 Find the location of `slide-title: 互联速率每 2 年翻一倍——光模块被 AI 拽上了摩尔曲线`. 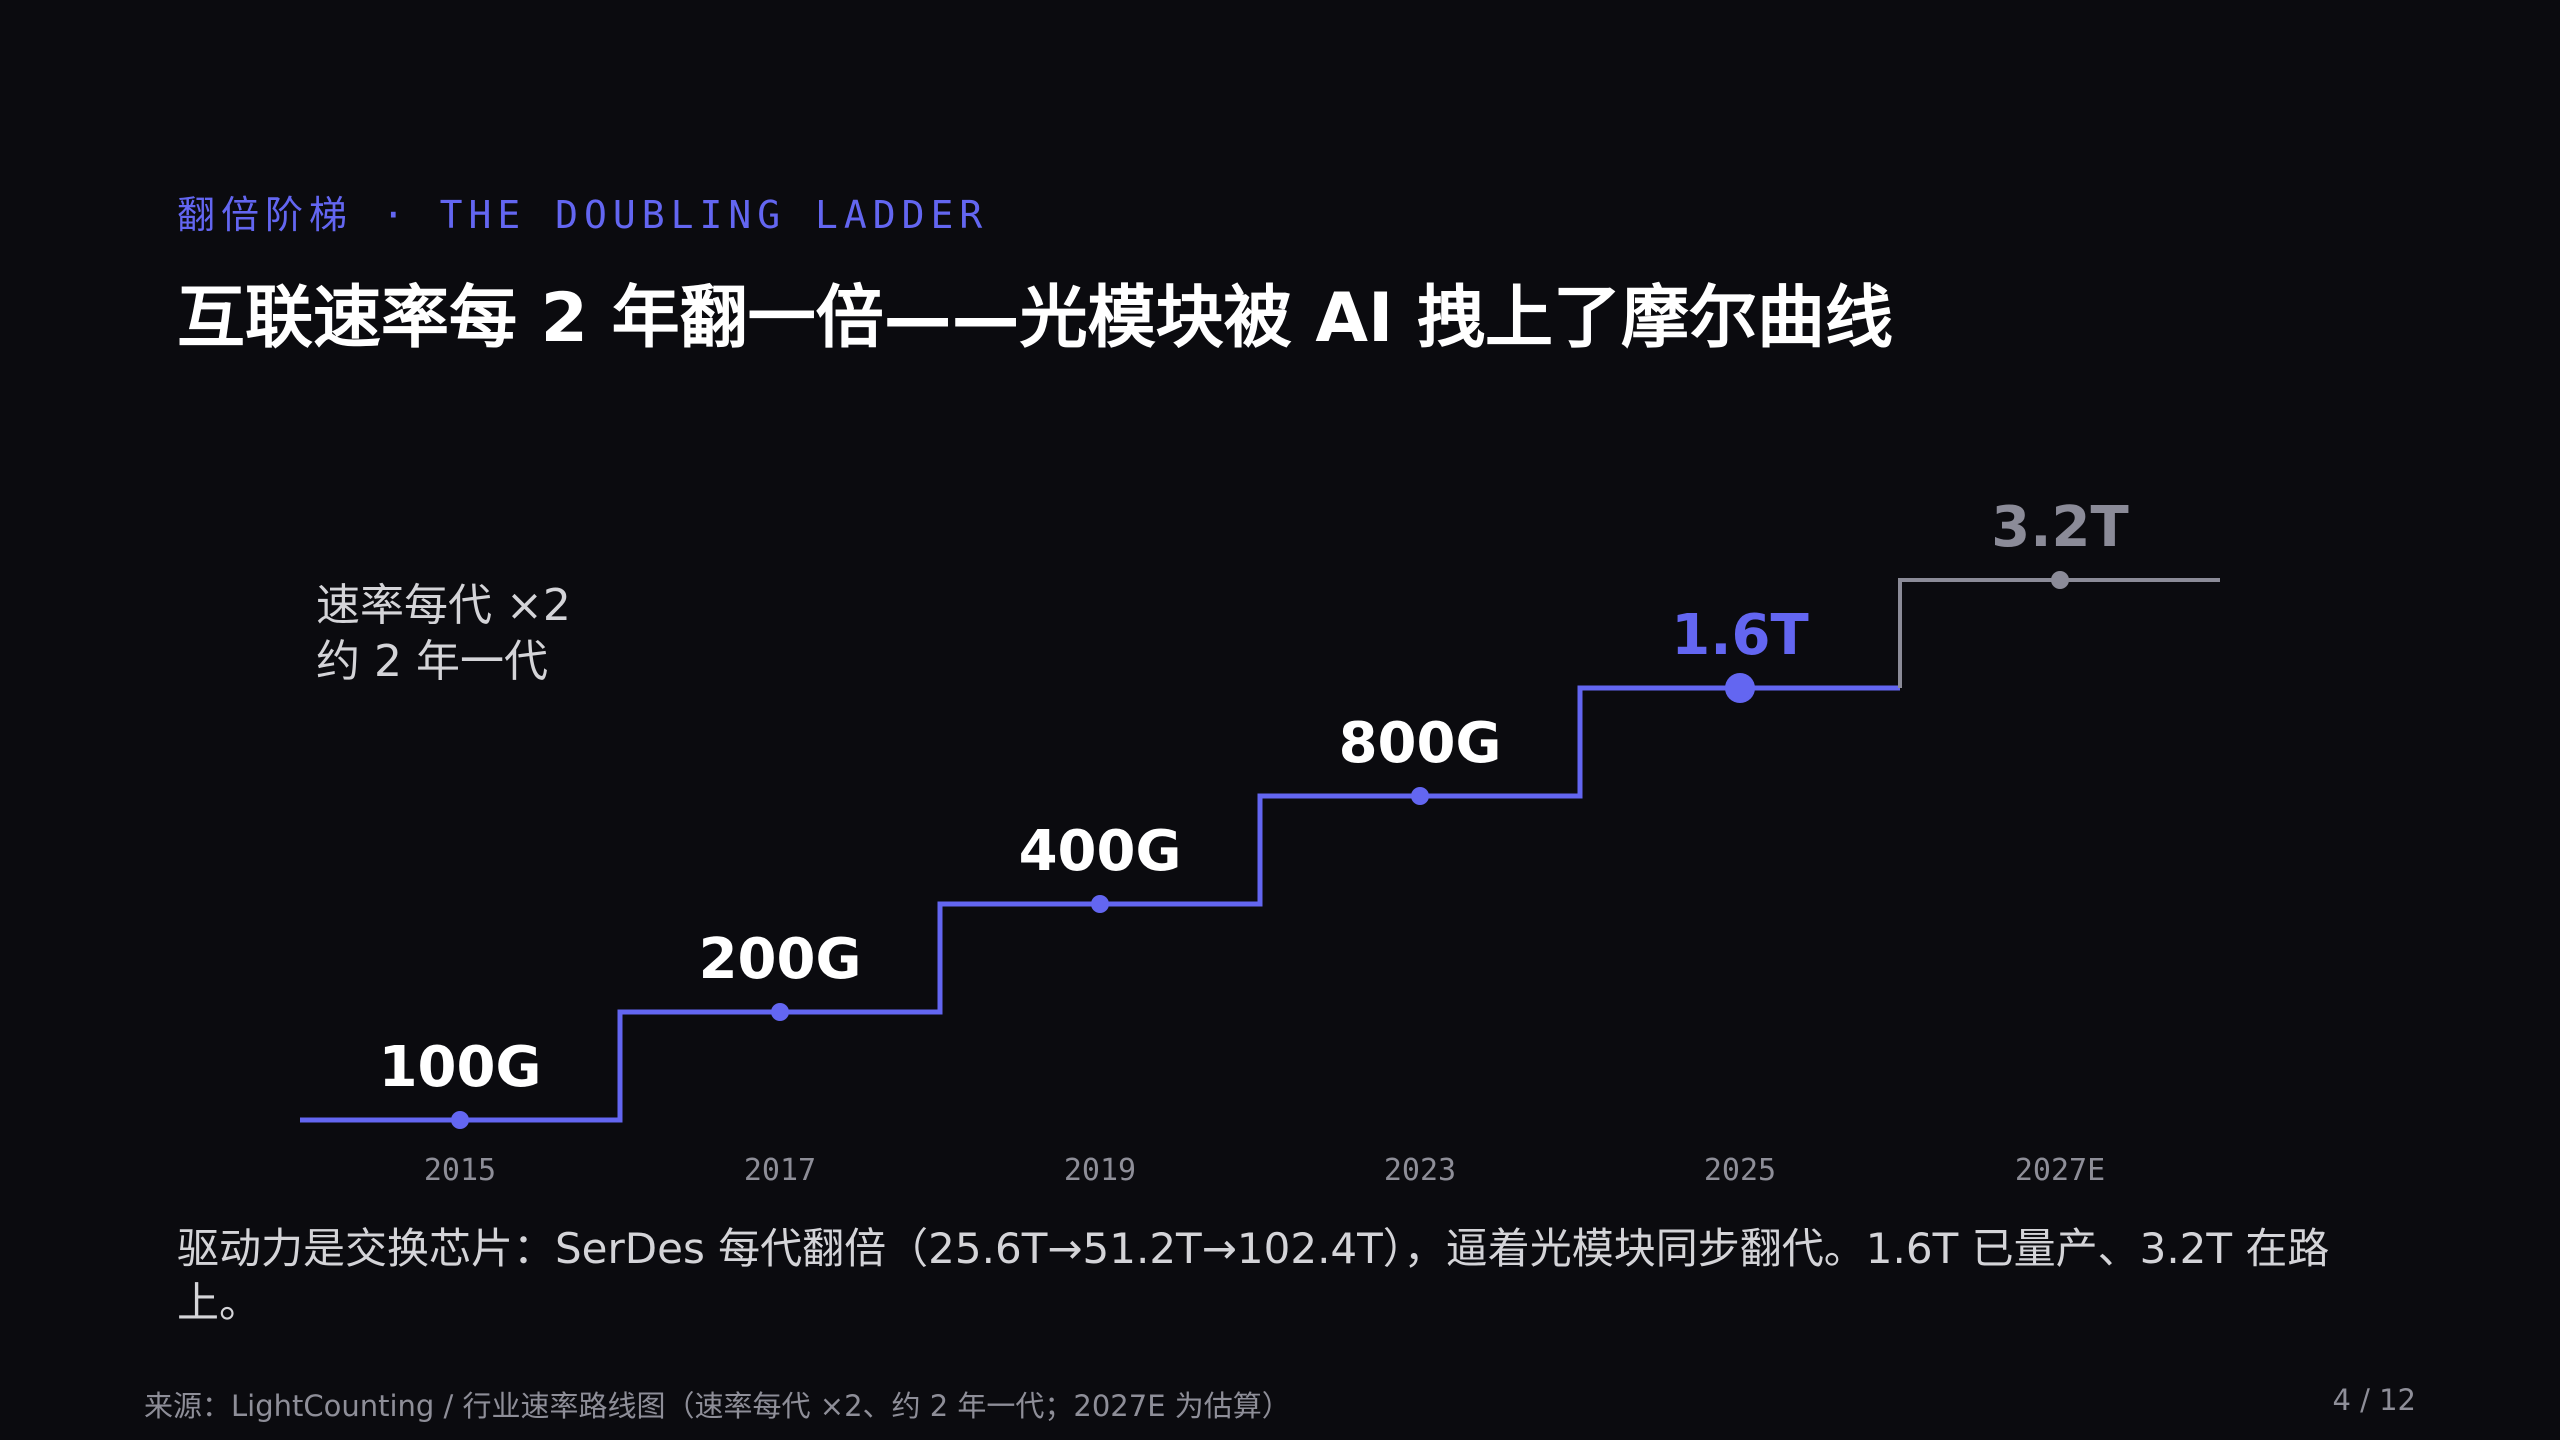

slide-title: 互联速率每 2 年翻一倍——光模块被 AI 拽上了摩尔曲线 is located at coordinates (1035, 318).